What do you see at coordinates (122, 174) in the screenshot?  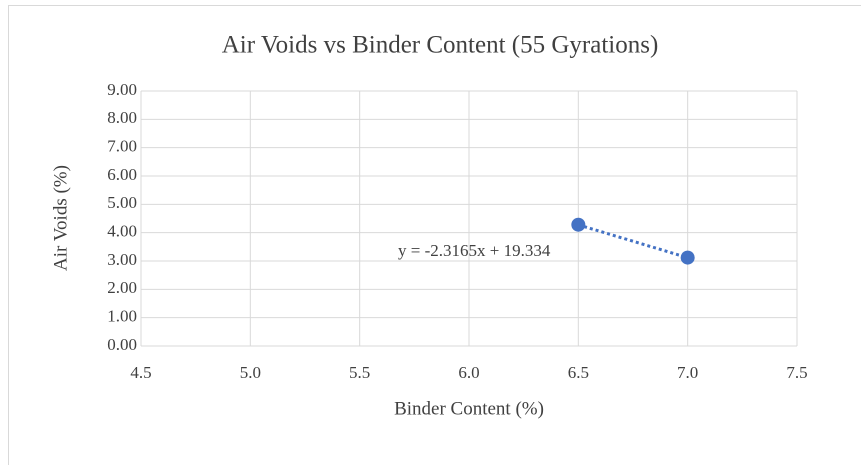 I see `y-tick-label: 6.00` at bounding box center [122, 174].